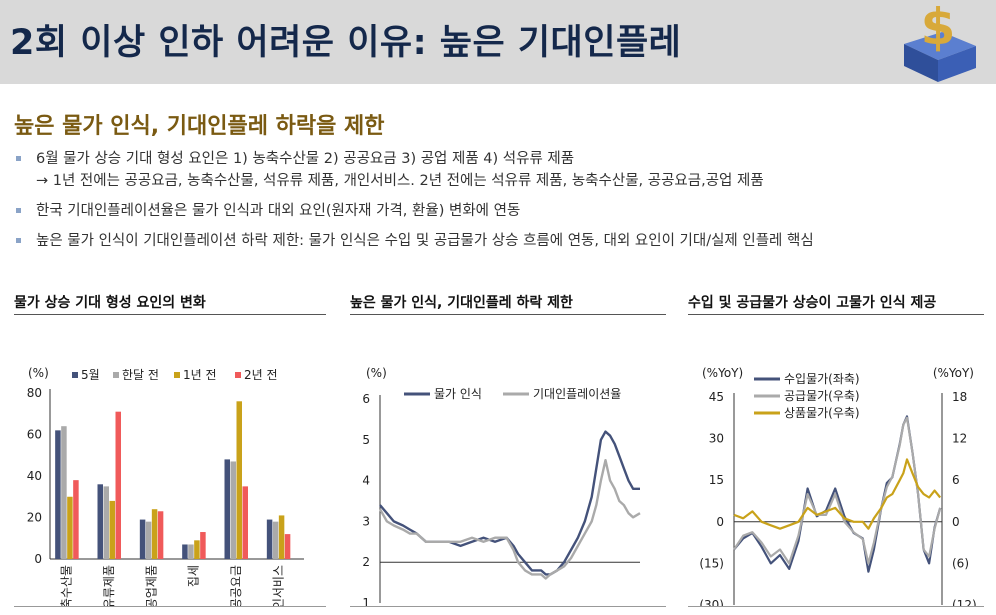  What do you see at coordinates (236, 586) in the screenshot?
I see `x-tick-label: 공공요금` at bounding box center [236, 586].